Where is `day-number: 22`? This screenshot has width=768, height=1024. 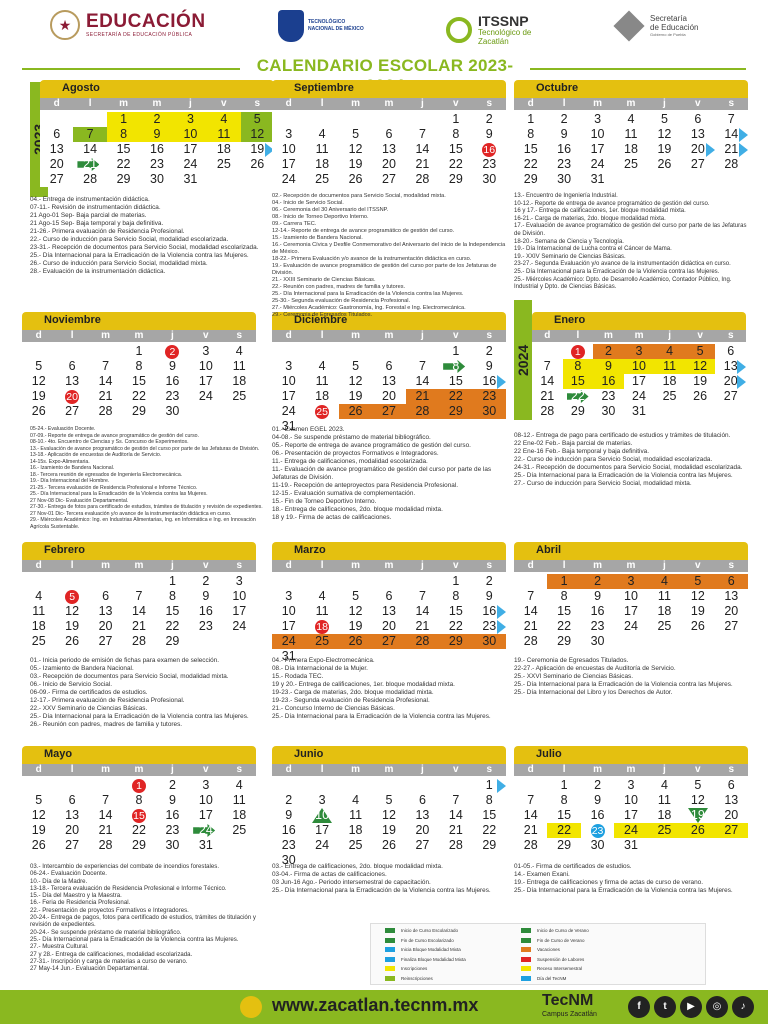
day-number: 22 is located at coordinates (172, 626).